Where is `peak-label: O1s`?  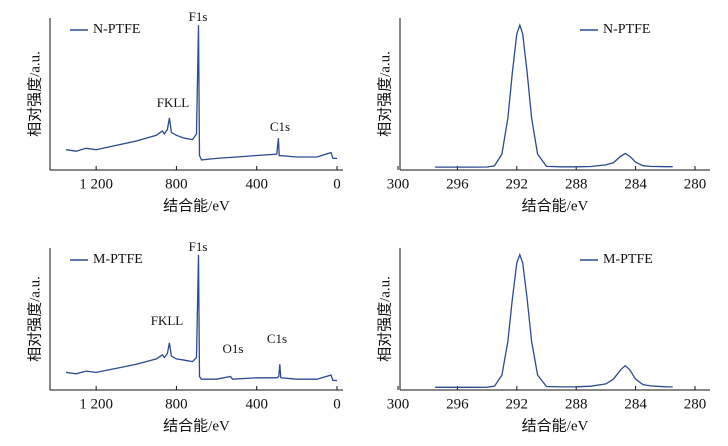
peak-label: O1s is located at coordinates (233, 348).